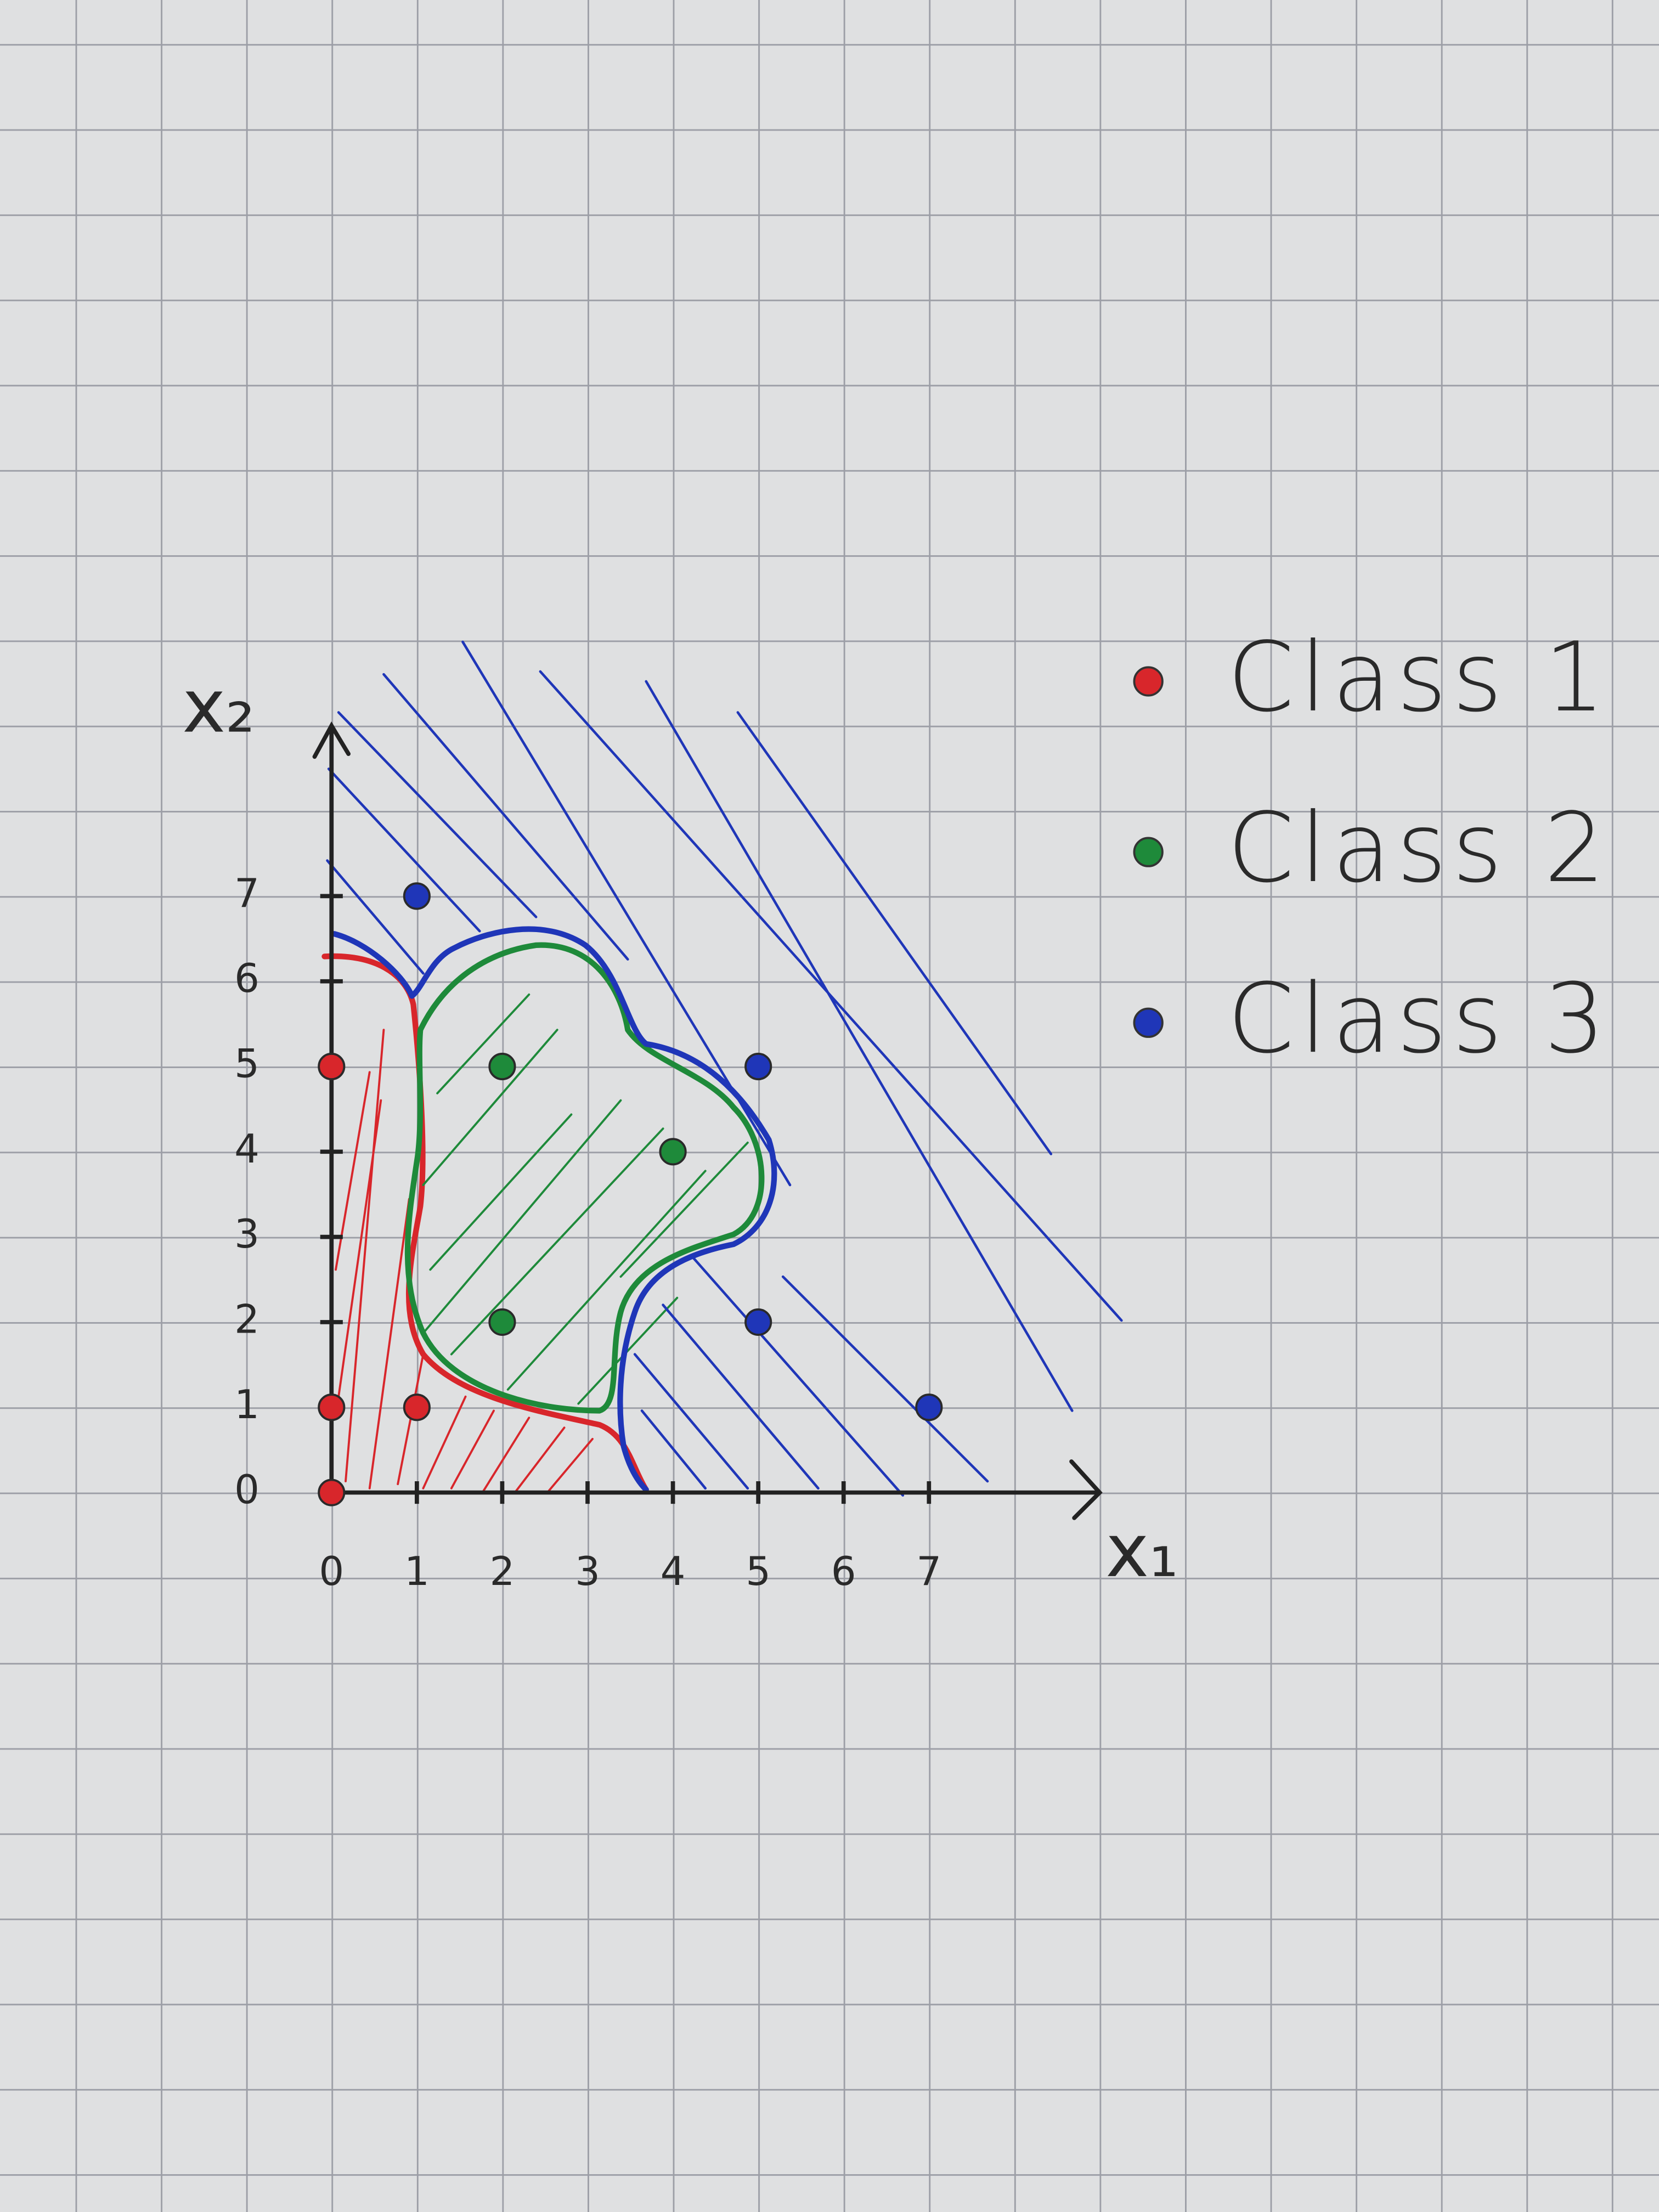  I want to click on x-tick-label: 5, so click(758, 1571).